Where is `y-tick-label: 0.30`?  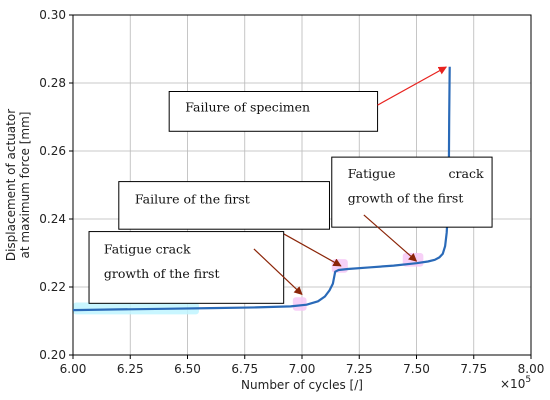 y-tick-label: 0.30 is located at coordinates (52, 15).